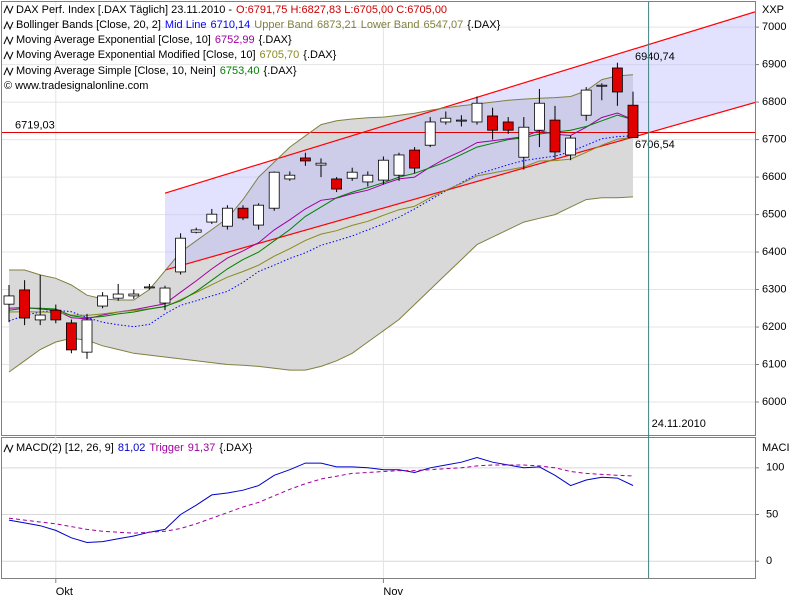 This screenshot has width=800, height=600. I want to click on legend-name: MACD(2) [12, 26, 9], so click(65, 448).